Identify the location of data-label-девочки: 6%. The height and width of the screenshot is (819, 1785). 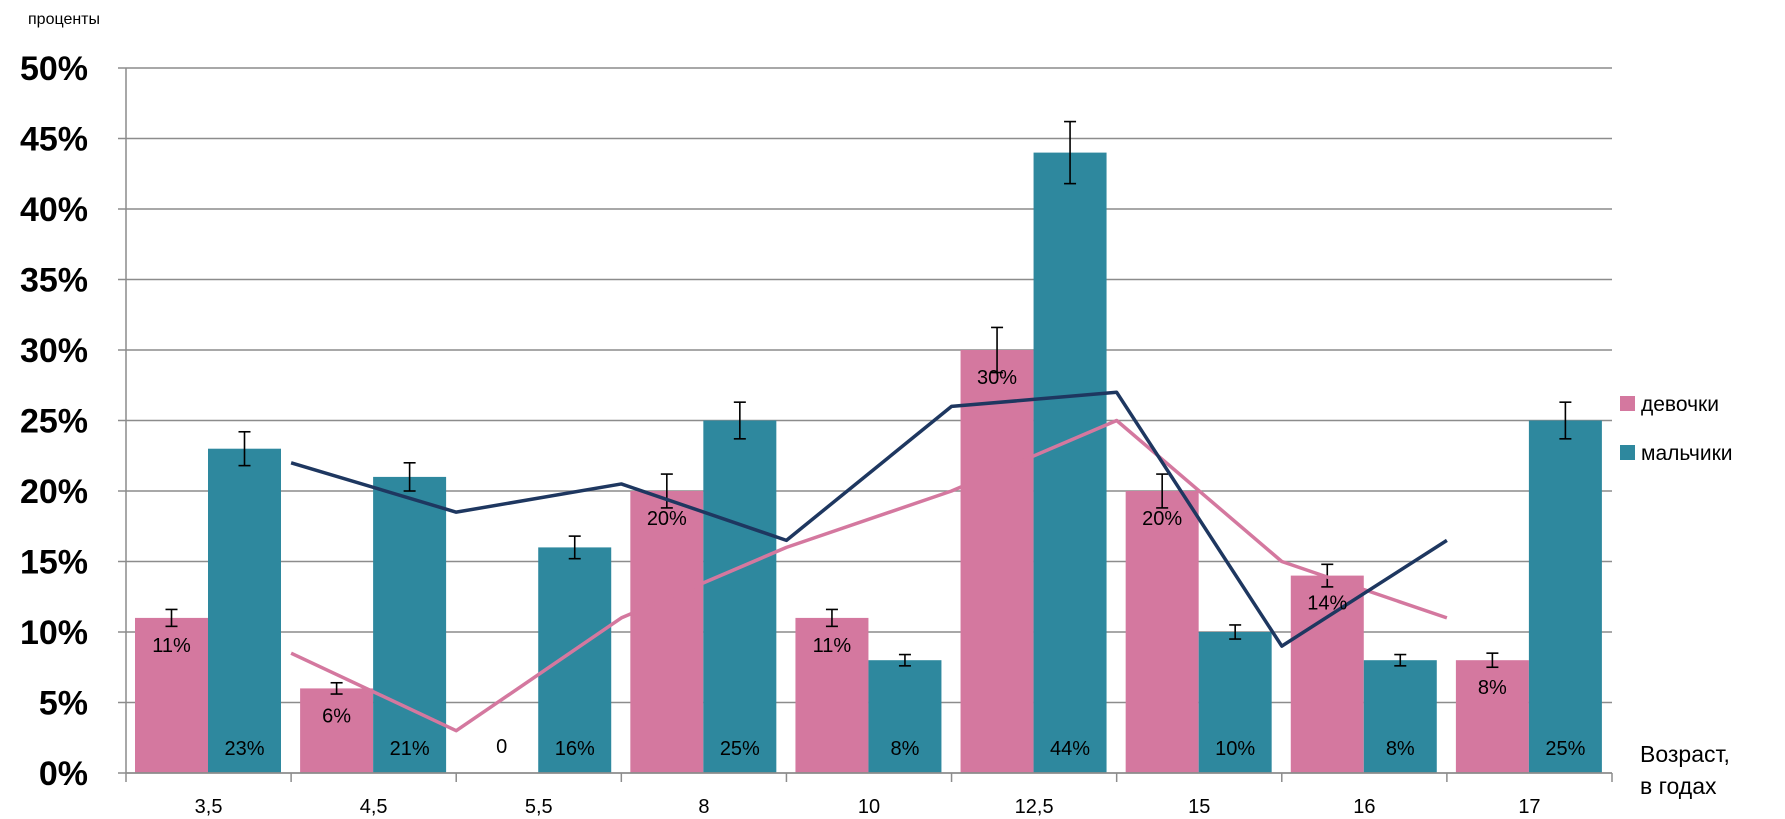
(336, 716).